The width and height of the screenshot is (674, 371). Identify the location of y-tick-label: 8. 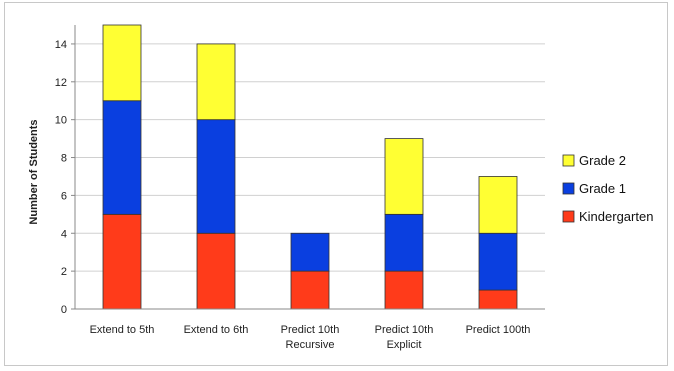
(64, 159).